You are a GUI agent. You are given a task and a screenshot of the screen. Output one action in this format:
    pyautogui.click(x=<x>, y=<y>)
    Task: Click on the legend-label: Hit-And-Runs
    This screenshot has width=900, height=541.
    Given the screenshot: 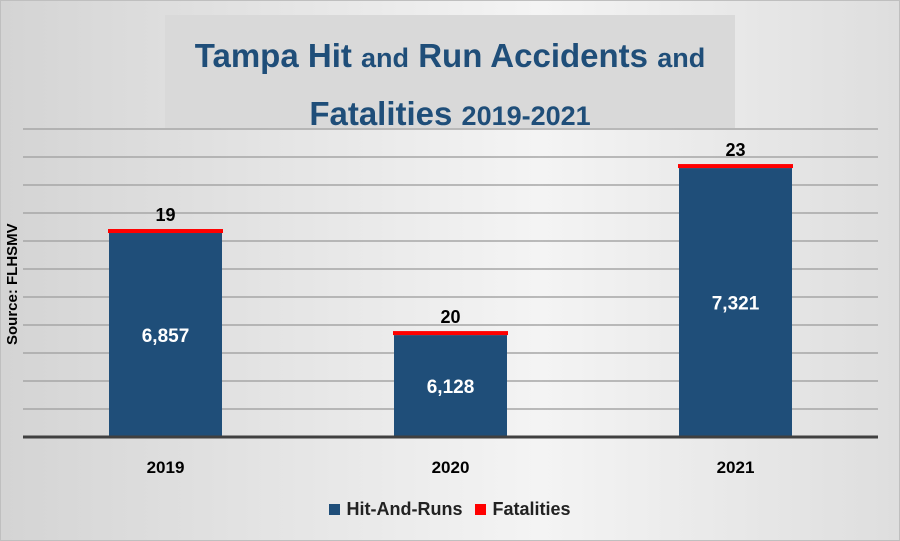 What is the action you would take?
    pyautogui.click(x=404, y=509)
    